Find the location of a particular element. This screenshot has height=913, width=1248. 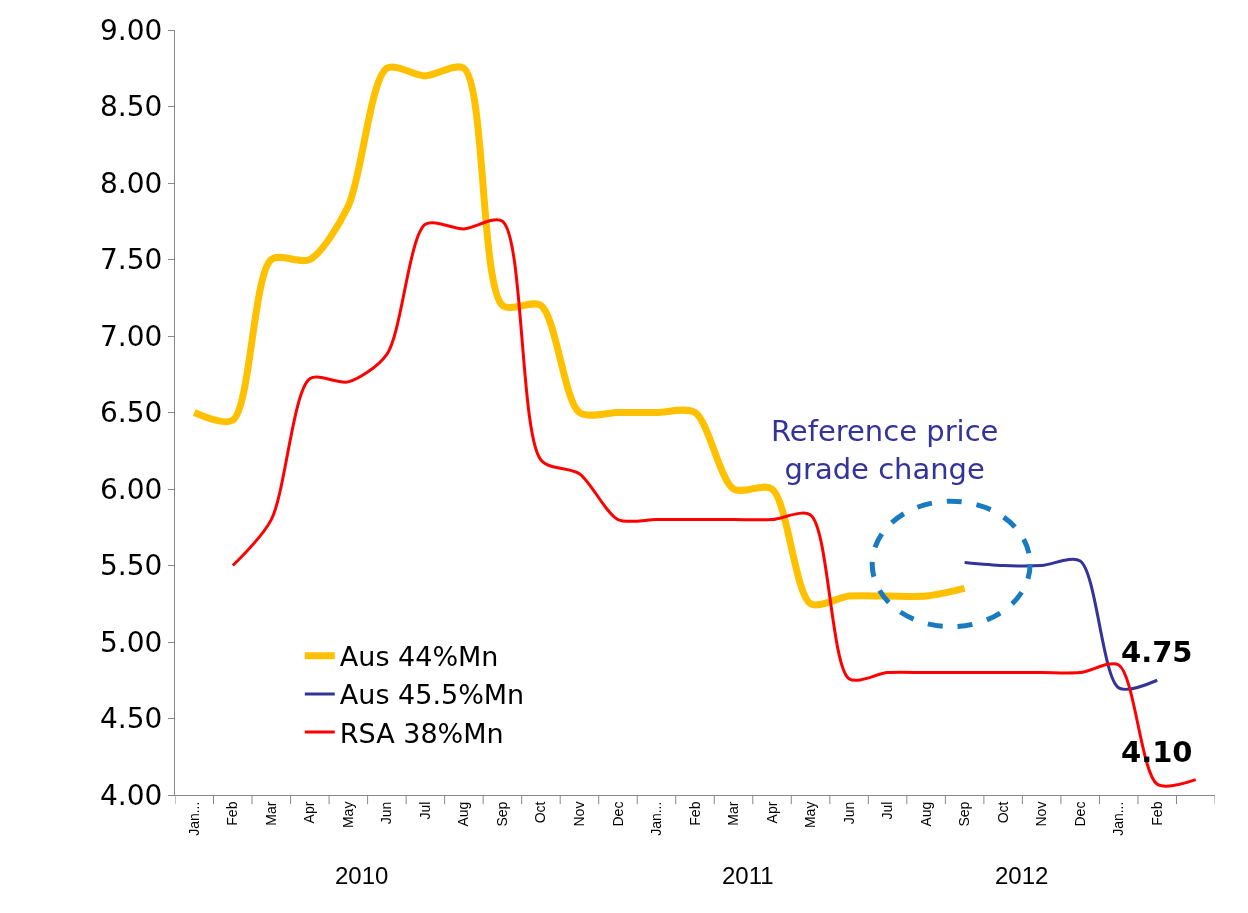

y-tick-label: 8.00 is located at coordinates (131, 183).